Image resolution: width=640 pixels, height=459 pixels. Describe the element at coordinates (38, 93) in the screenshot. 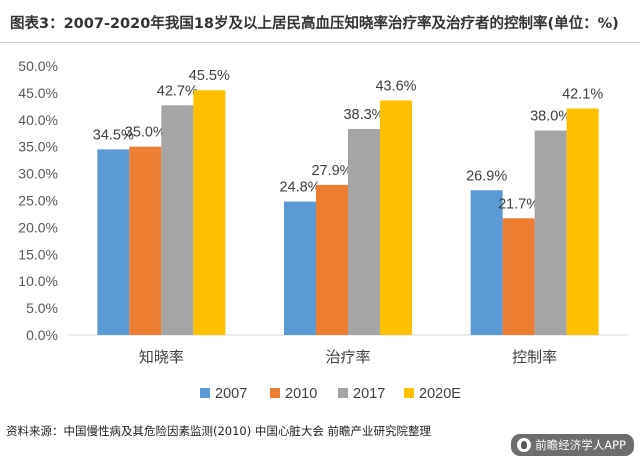

I see `y-tick-label: 45.0%` at that location.